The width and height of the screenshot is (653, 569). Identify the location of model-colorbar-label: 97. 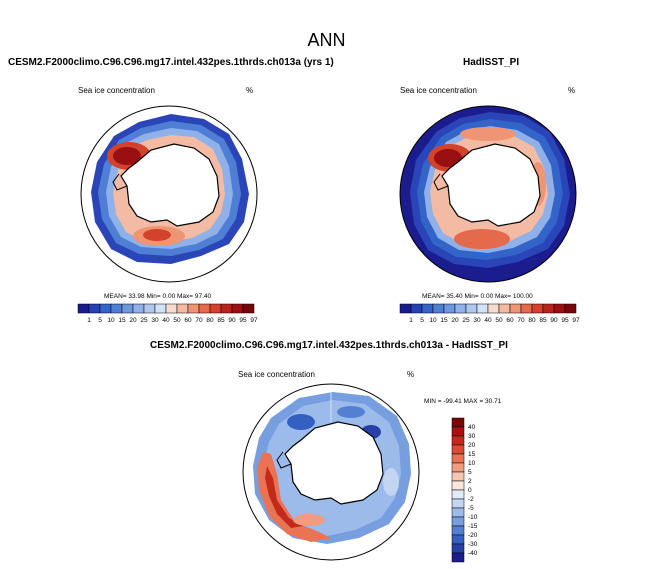
(254, 320).